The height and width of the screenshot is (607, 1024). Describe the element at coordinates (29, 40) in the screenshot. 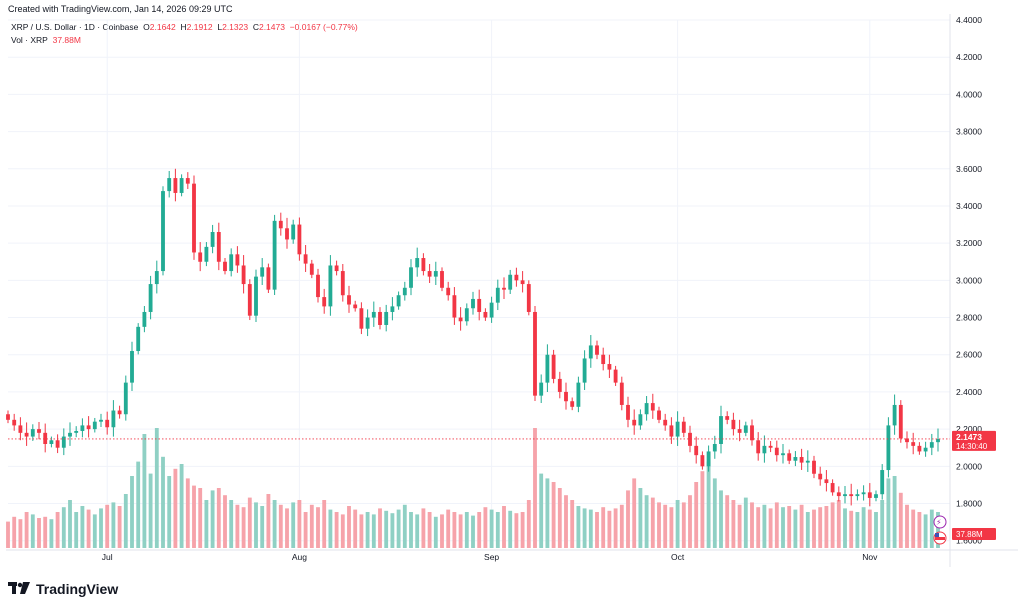

I see `volume-label: Vol · XRP` at that location.